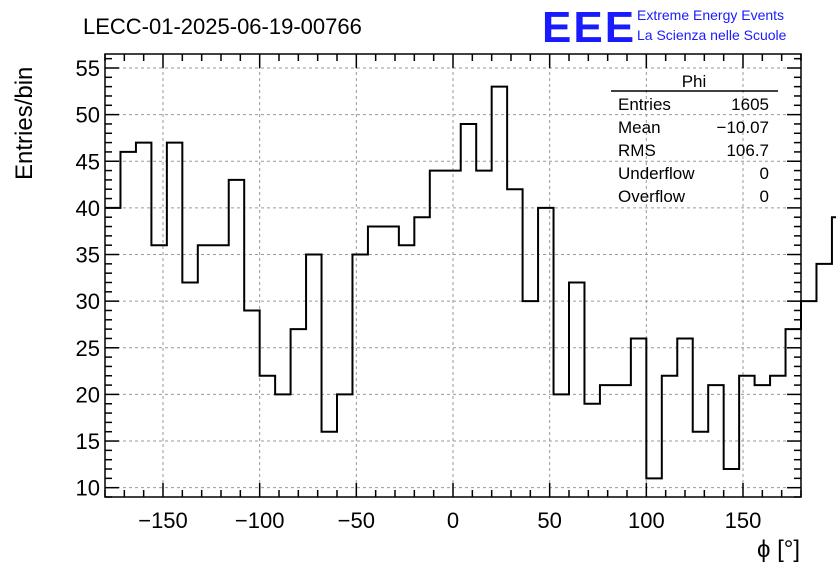 Image resolution: width=836 pixels, height=572 pixels. Describe the element at coordinates (778, 549) in the screenshot. I see `x-axis-label: ϕ [°]` at that location.